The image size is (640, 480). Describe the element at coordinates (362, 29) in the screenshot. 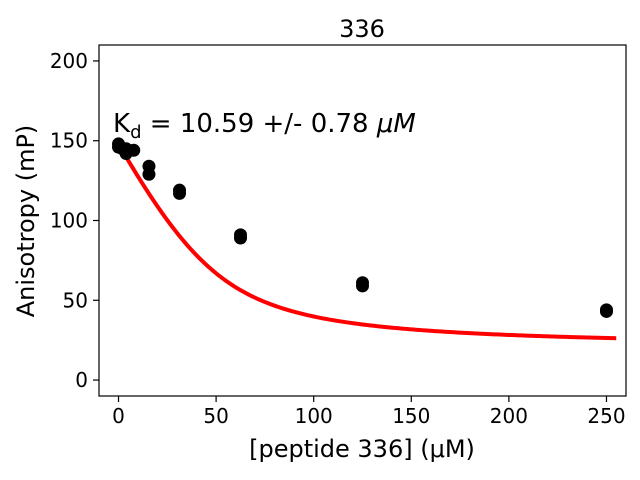

I see `chart-title: 336` at that location.